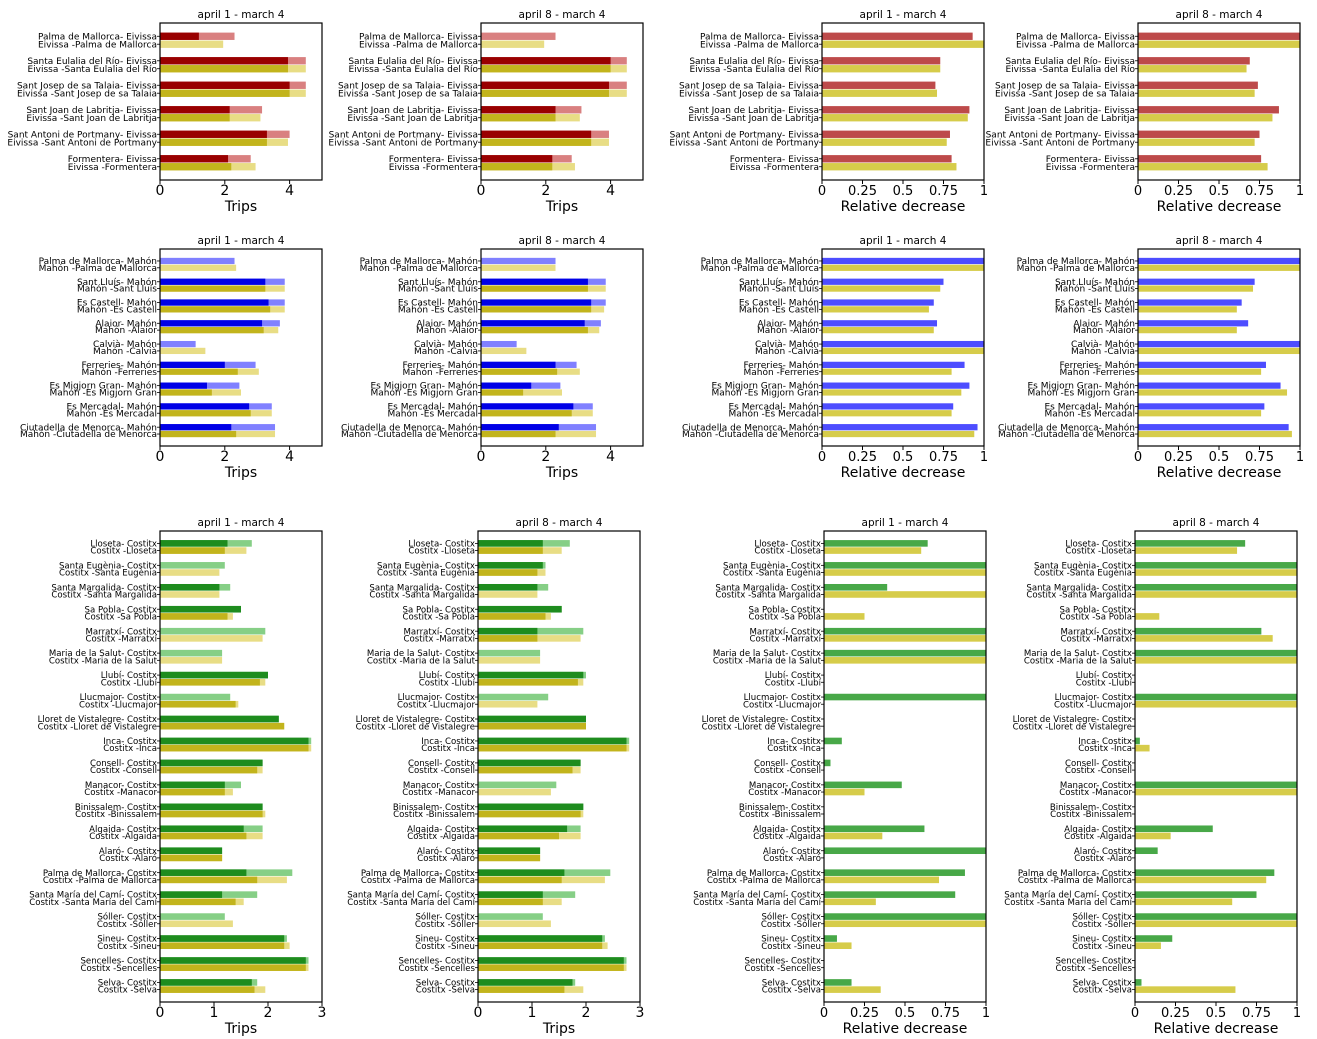 The height and width of the screenshot is (1039, 1317). I want to click on y-tick-label: Costitx -Sa Pobla, so click(785, 618).